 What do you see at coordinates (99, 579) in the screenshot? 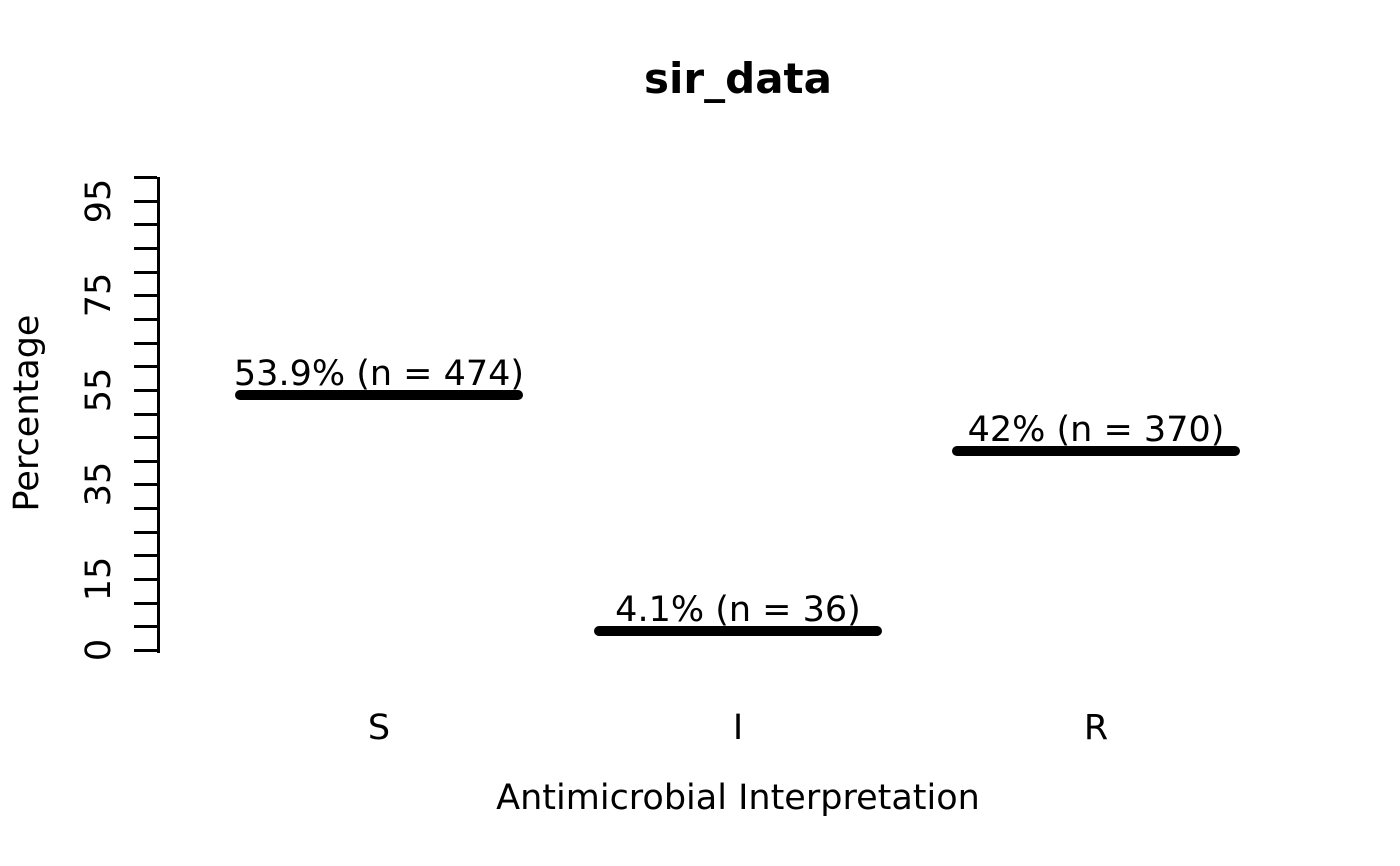
I see `y-axis-tick-label-text: 15` at bounding box center [99, 579].